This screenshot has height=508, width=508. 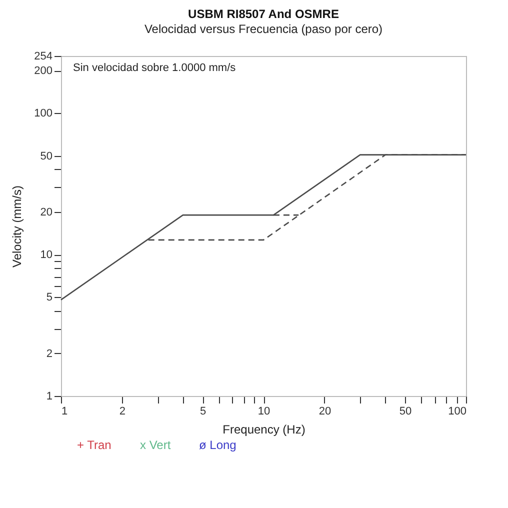 What do you see at coordinates (65, 412) in the screenshot?
I see `x-tick-label: 1` at bounding box center [65, 412].